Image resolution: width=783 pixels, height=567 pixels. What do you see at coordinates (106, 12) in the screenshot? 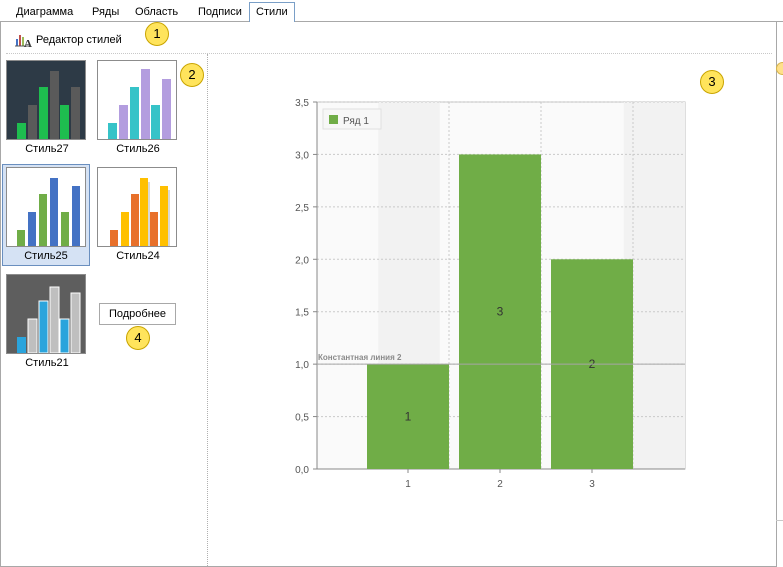
I see `tab-series: Ряды` at bounding box center [106, 12].